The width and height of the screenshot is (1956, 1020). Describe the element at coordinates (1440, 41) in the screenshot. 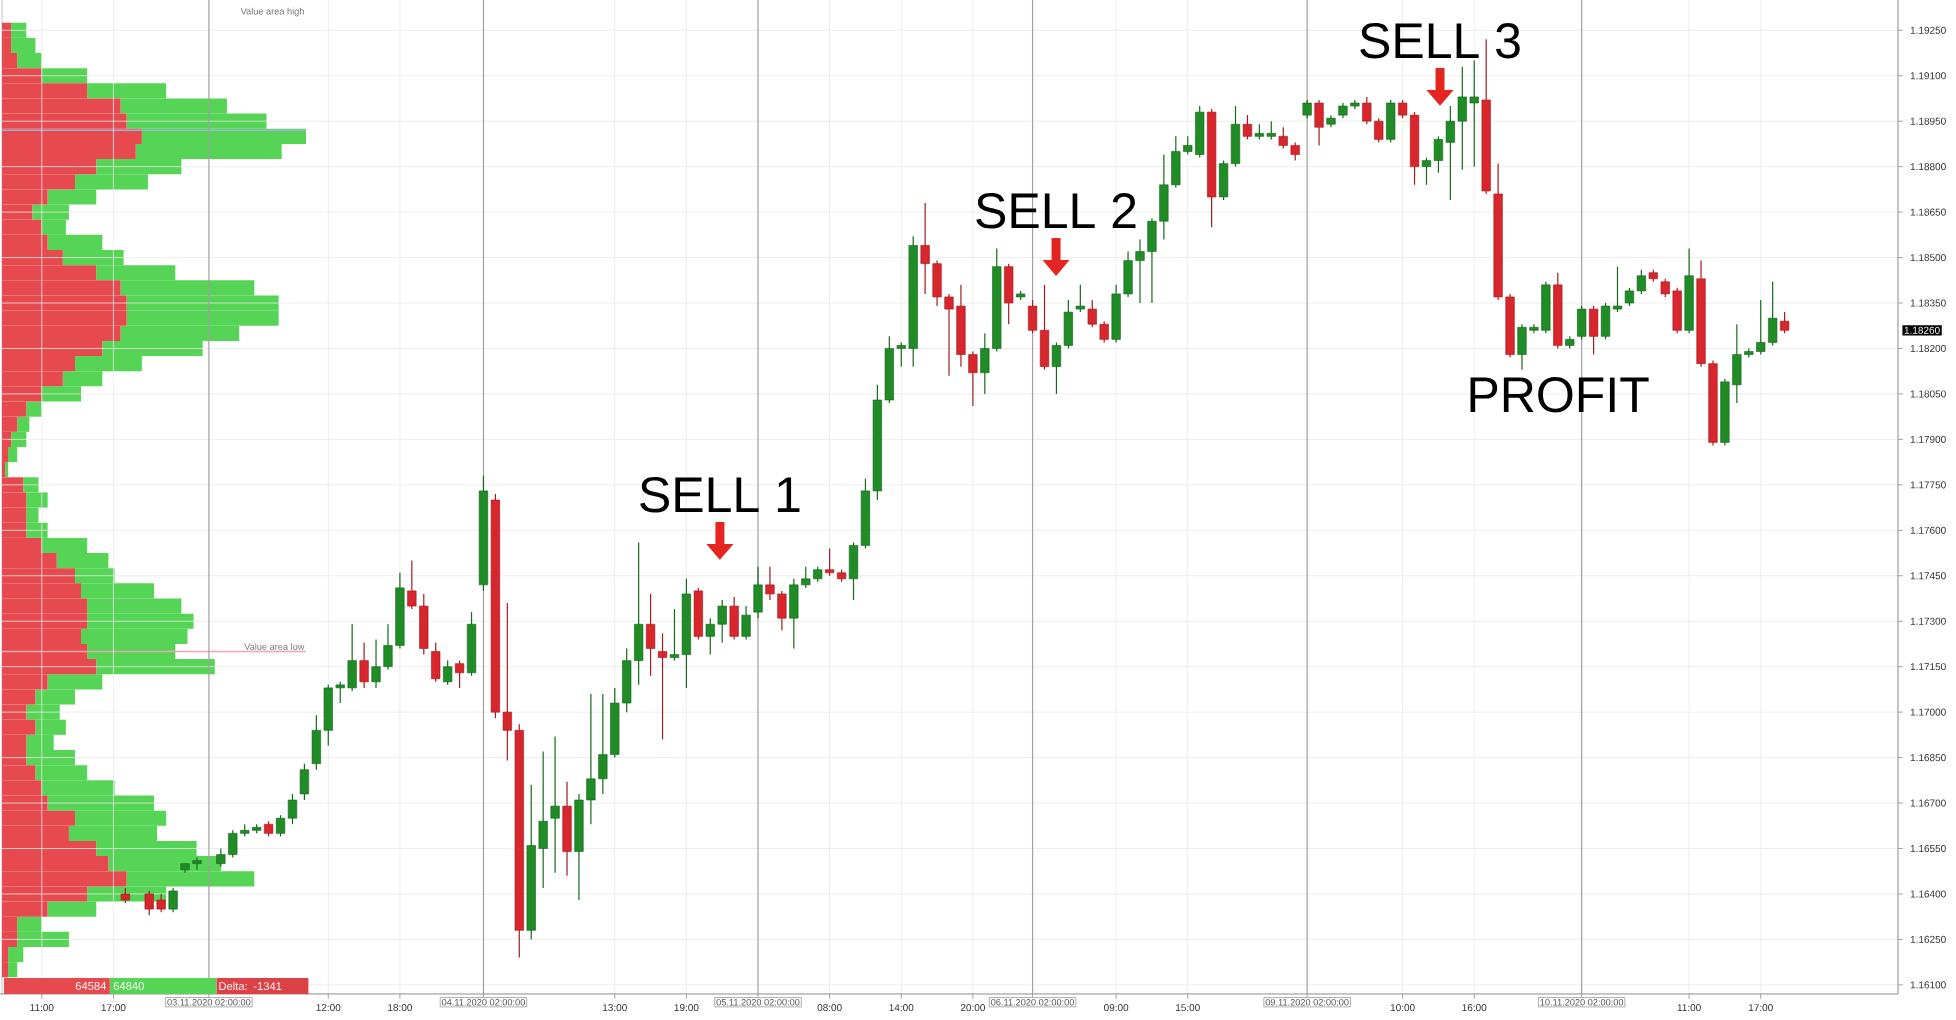

I see `annotation: SELL 3` at that location.